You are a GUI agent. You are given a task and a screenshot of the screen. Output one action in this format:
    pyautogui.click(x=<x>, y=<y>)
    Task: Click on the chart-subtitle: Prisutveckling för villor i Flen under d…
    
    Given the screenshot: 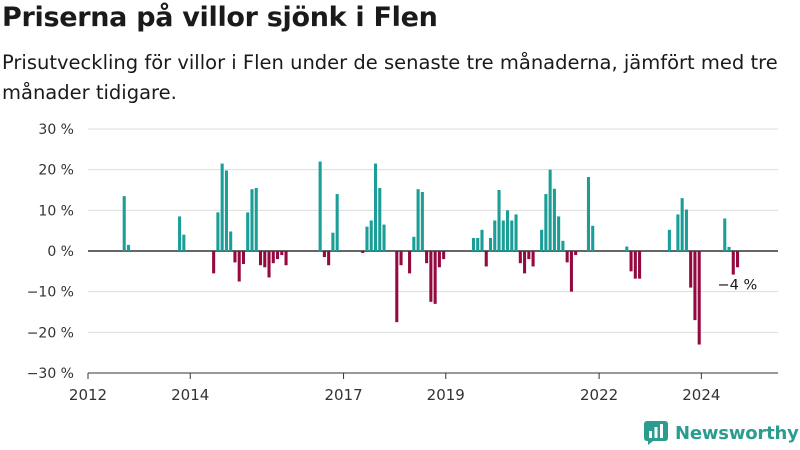 What is the action you would take?
    pyautogui.click(x=390, y=77)
    